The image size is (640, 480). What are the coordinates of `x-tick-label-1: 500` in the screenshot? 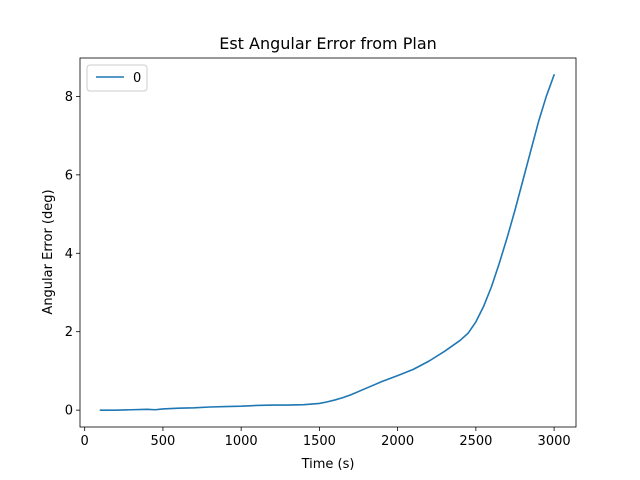 It's located at (163, 441).